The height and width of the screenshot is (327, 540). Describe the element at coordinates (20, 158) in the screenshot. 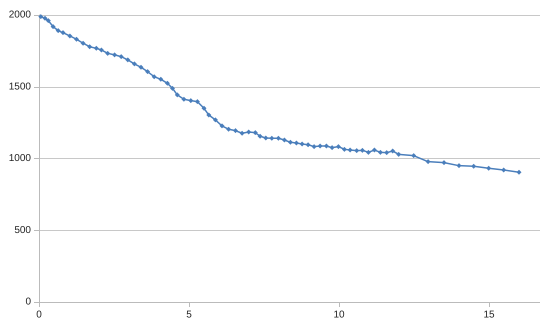

I see `y-tick-label: 1000` at that location.